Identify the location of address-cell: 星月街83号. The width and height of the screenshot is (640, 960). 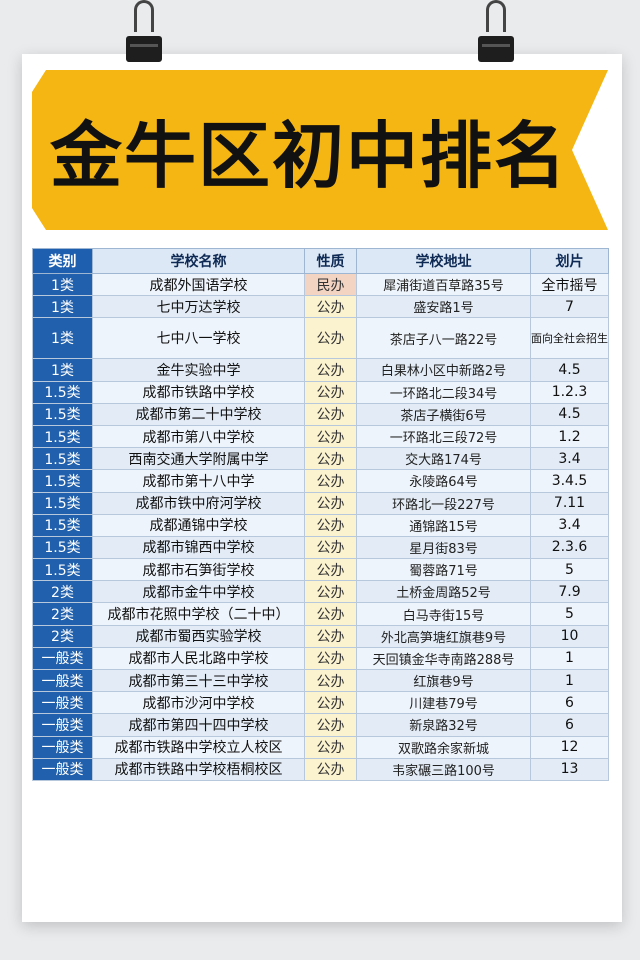
(443, 547).